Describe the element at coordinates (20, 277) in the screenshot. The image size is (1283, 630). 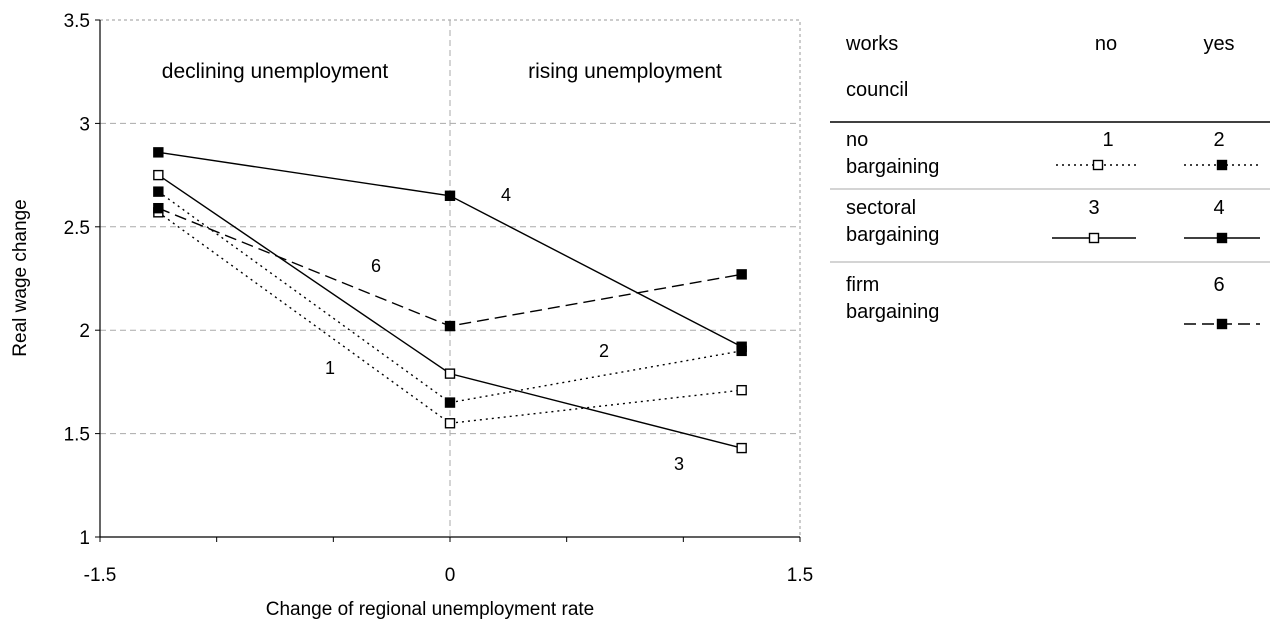
I see `y-axis-title: Real wage change` at that location.